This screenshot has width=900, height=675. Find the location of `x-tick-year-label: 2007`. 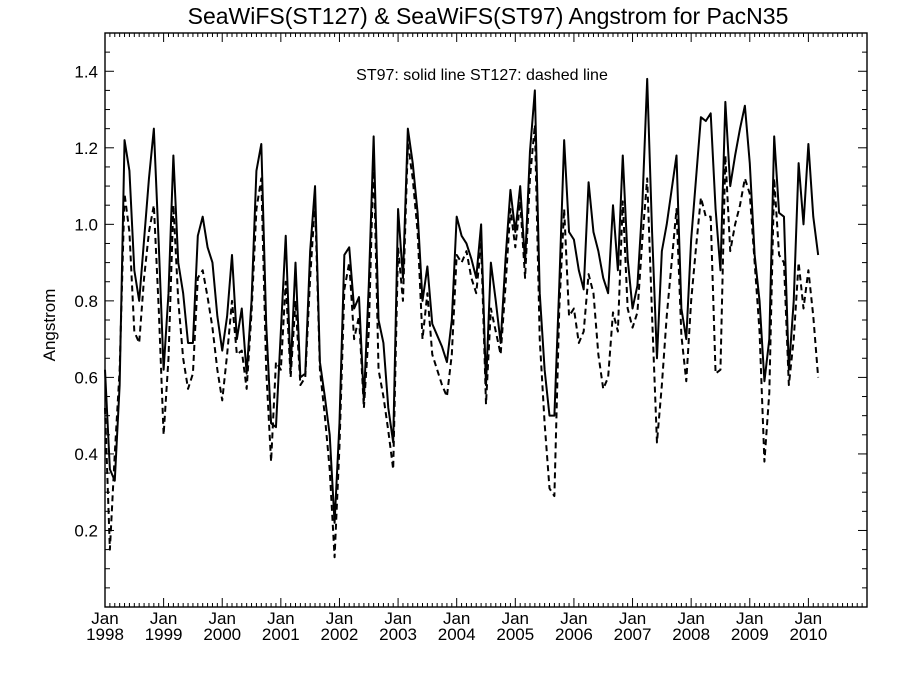

x-tick-year-label: 2007 is located at coordinates (633, 634).